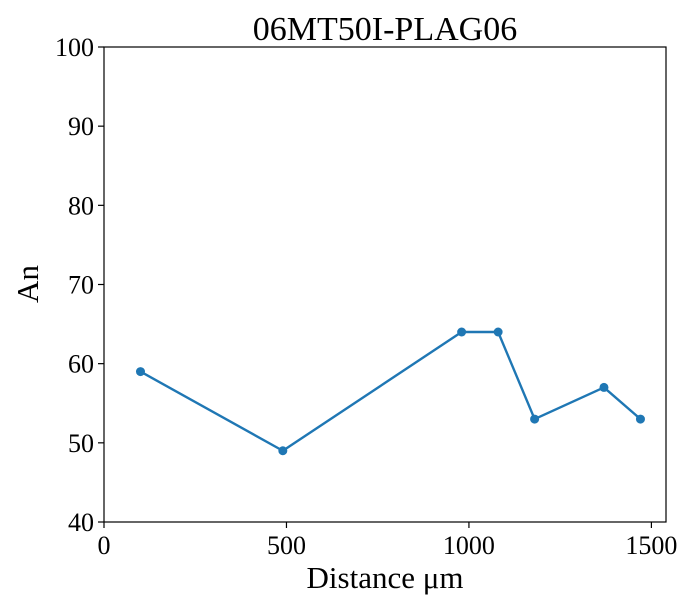  What do you see at coordinates (81, 205) in the screenshot?
I see `y-tick-label: 80` at bounding box center [81, 205].